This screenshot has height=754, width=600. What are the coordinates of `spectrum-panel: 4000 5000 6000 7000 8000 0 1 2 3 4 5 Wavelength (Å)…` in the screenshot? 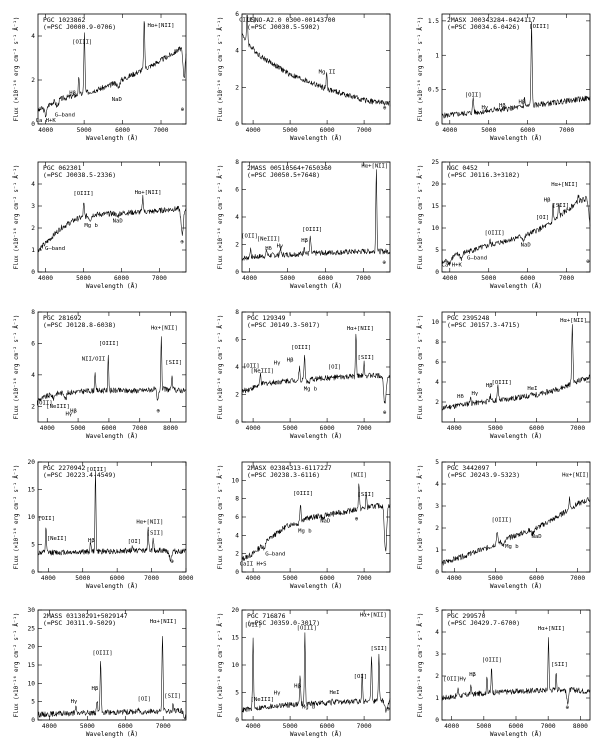 It's located at (504, 672).